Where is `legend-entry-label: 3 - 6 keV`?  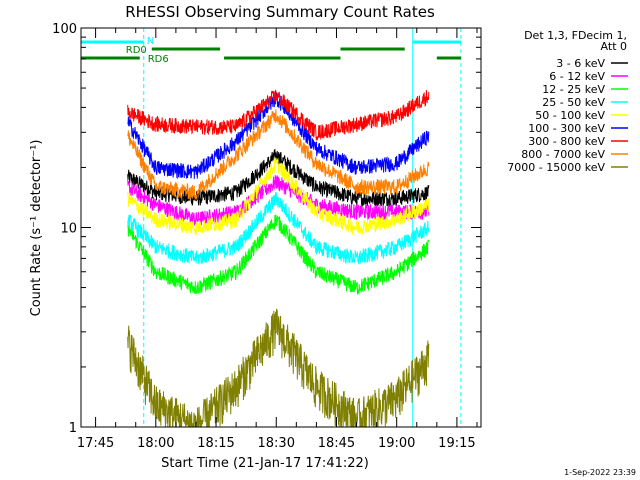 legend-entry-label: 3 - 6 keV is located at coordinates (580, 63).